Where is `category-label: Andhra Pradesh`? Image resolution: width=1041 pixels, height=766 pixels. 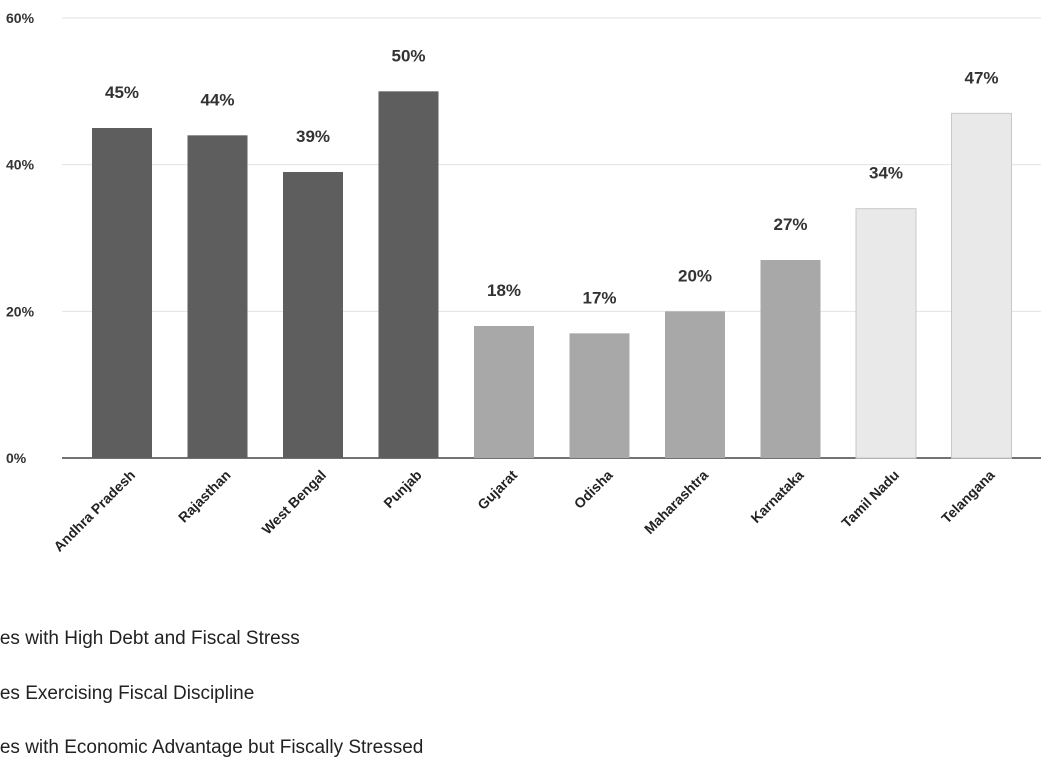 category-label: Andhra Pradesh is located at coordinates (94, 511).